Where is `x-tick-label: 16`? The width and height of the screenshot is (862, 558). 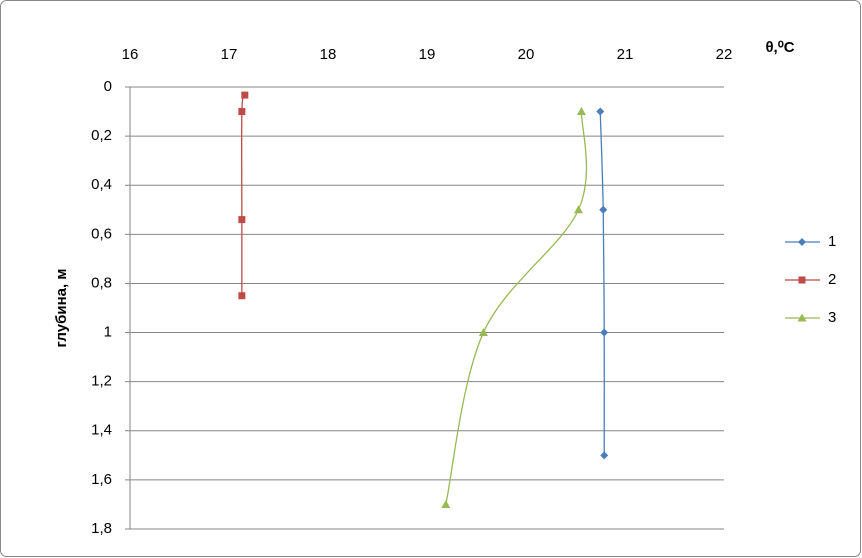 x-tick-label: 16 is located at coordinates (130, 54).